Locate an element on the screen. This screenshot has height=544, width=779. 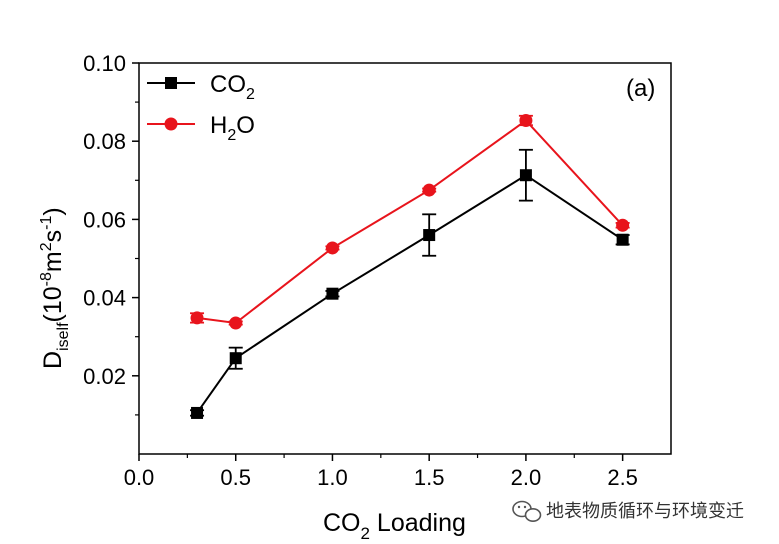
x-tick-label: 1.5 is located at coordinates (429, 477).